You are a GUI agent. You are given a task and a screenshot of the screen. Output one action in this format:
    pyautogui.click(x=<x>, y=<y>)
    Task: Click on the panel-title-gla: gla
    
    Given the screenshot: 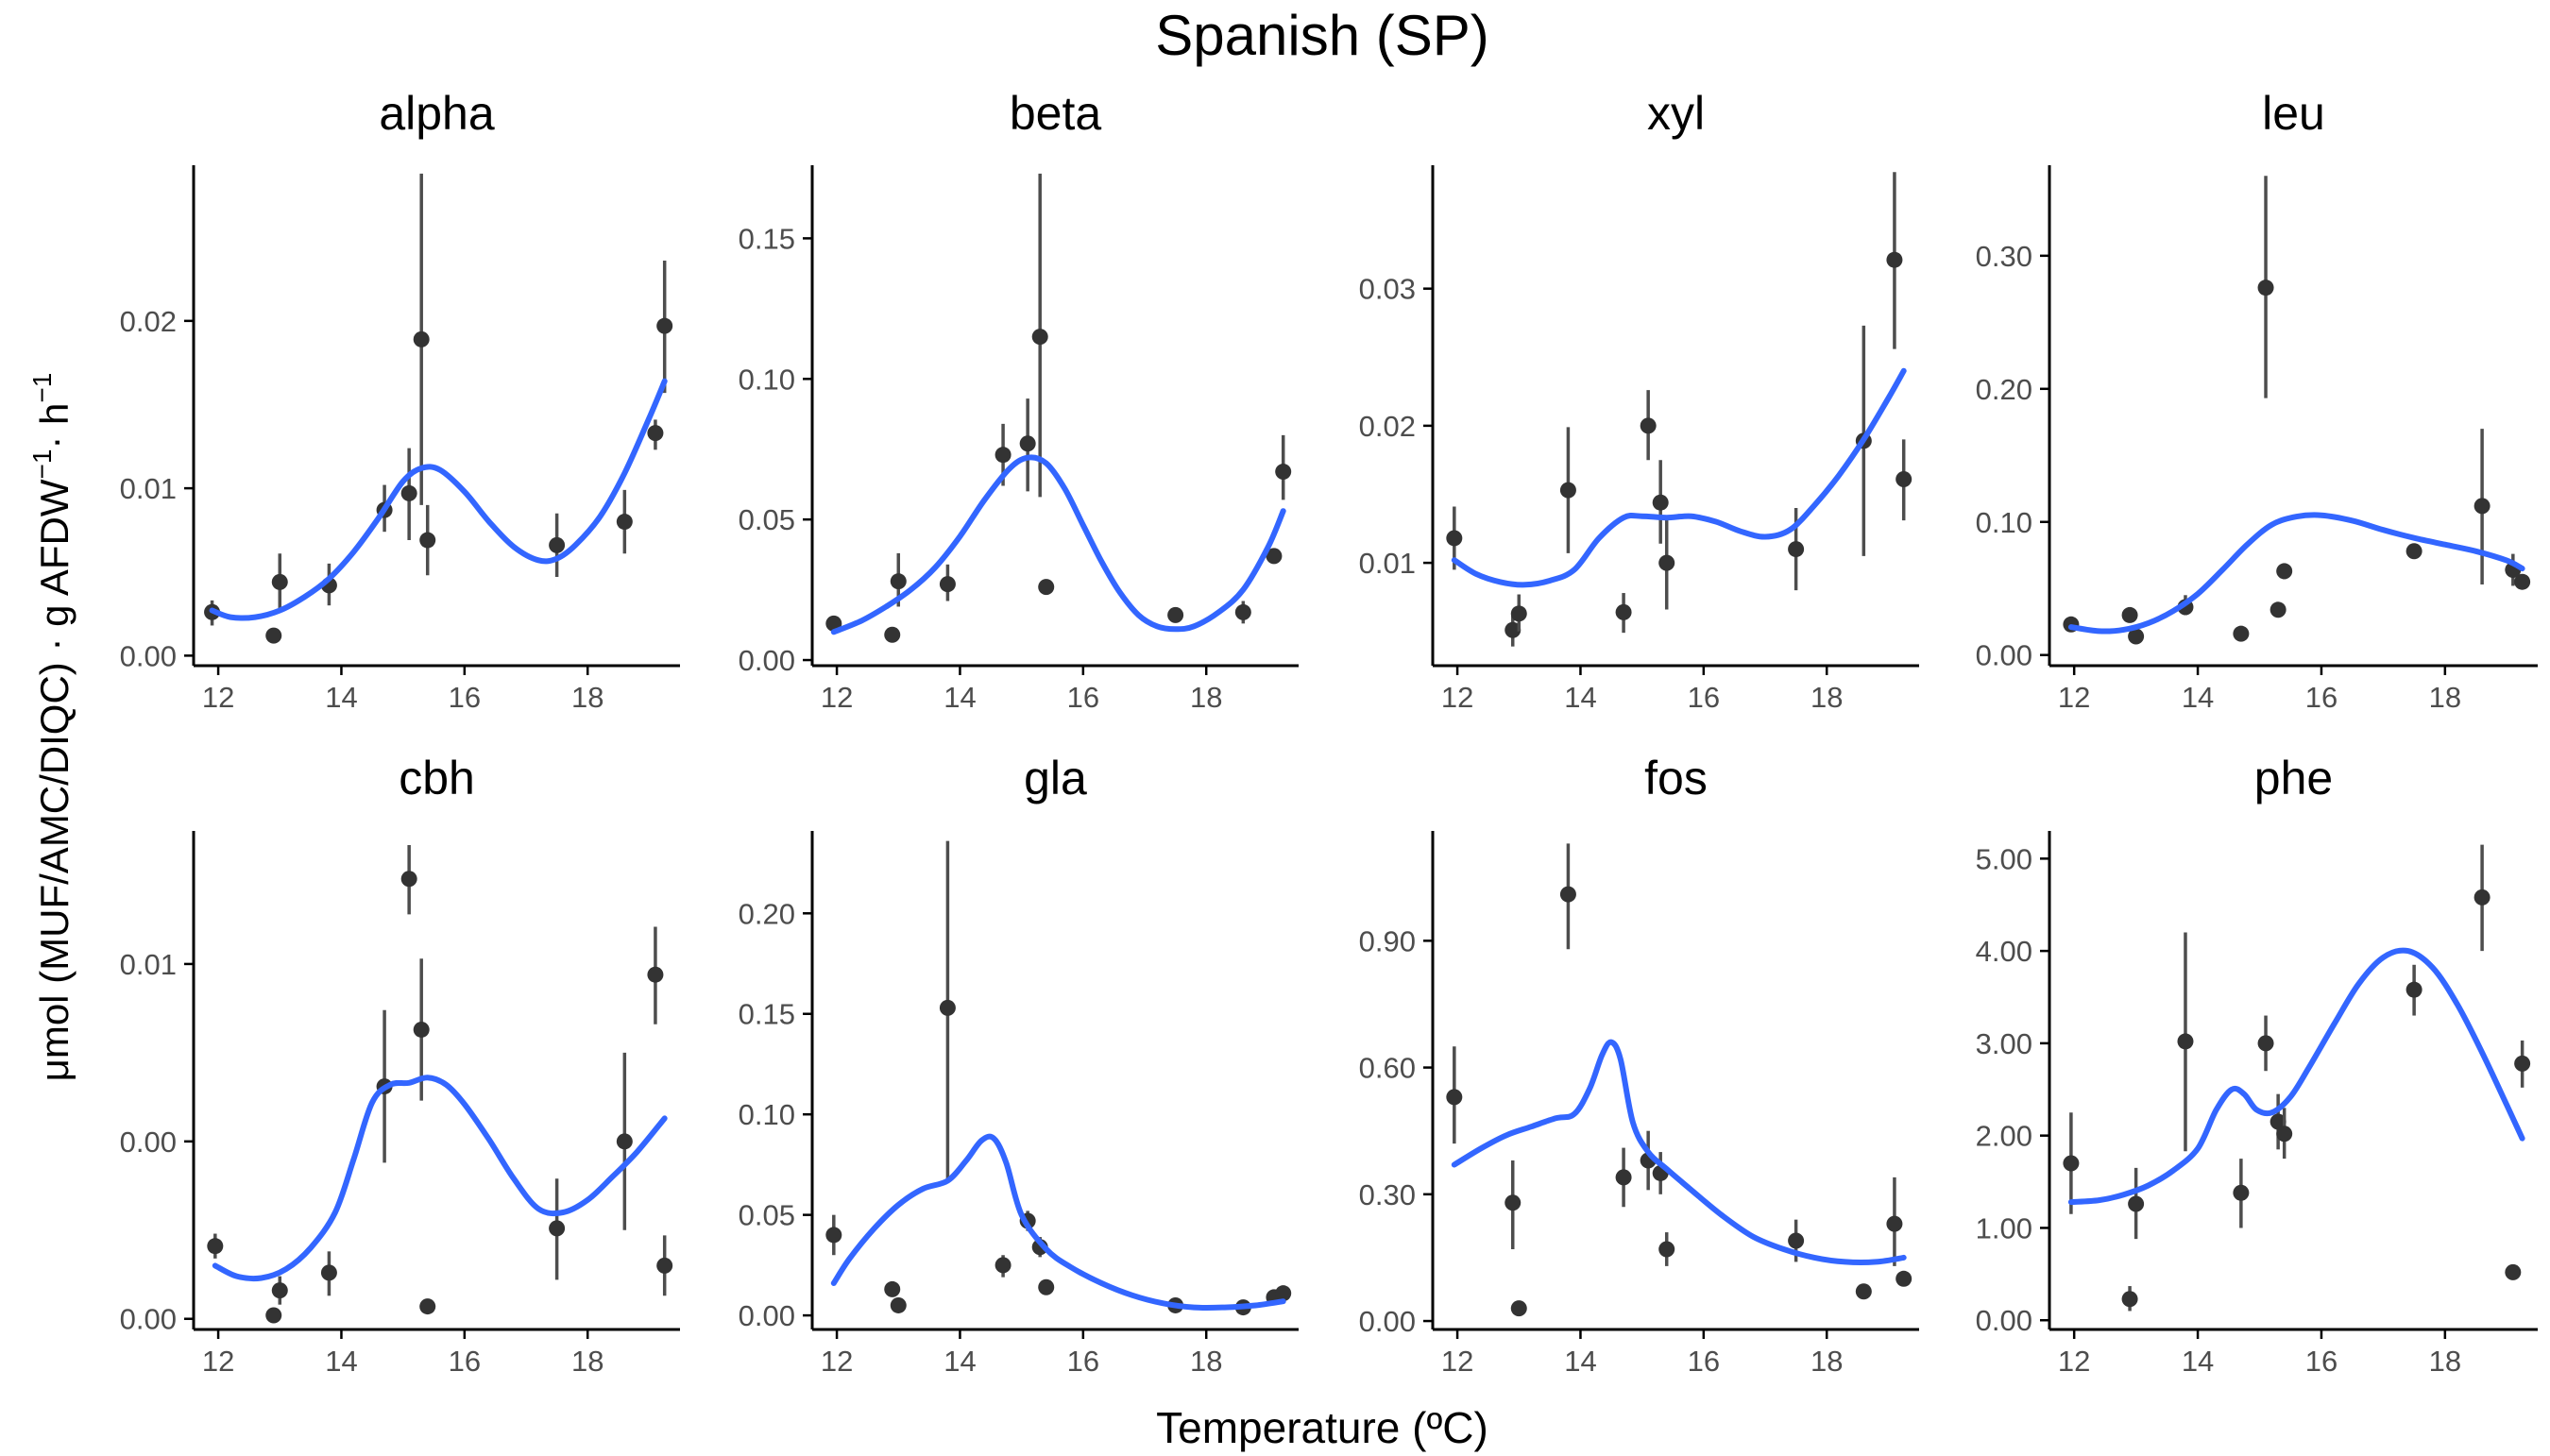 What is the action you would take?
    pyautogui.click(x=1055, y=778)
    